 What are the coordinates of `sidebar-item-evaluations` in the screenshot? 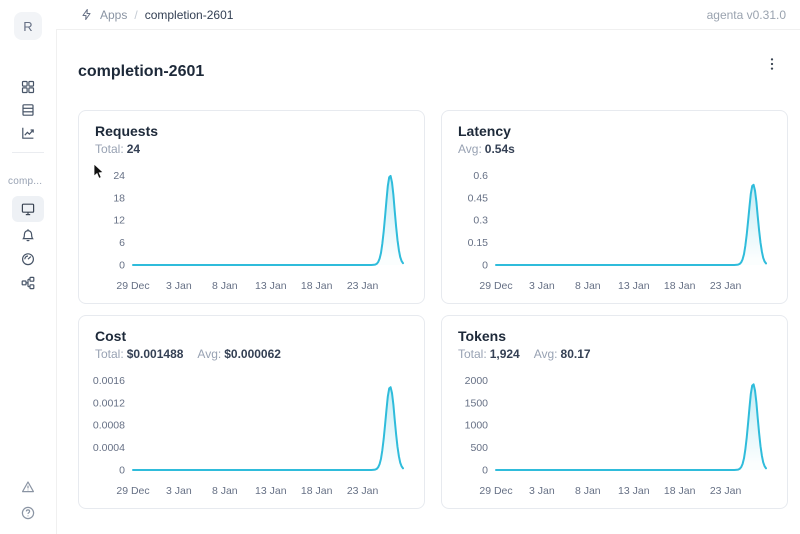 It's located at (28, 235).